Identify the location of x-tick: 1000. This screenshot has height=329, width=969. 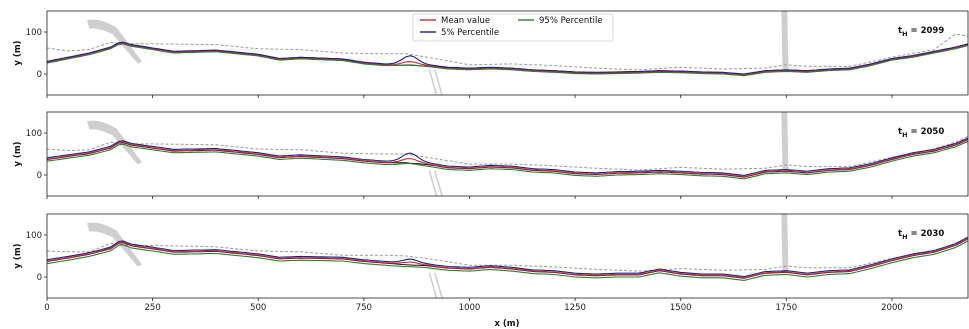
(470, 305).